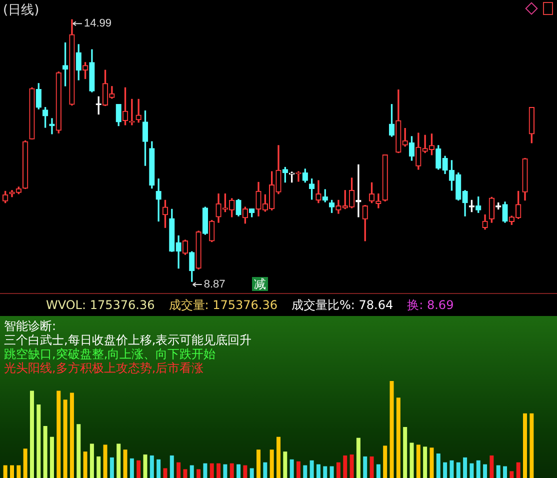 Image resolution: width=557 pixels, height=478 pixels. I want to click on text: 光头阳线,多方积极上攻态势,后市看涨, so click(104, 368).